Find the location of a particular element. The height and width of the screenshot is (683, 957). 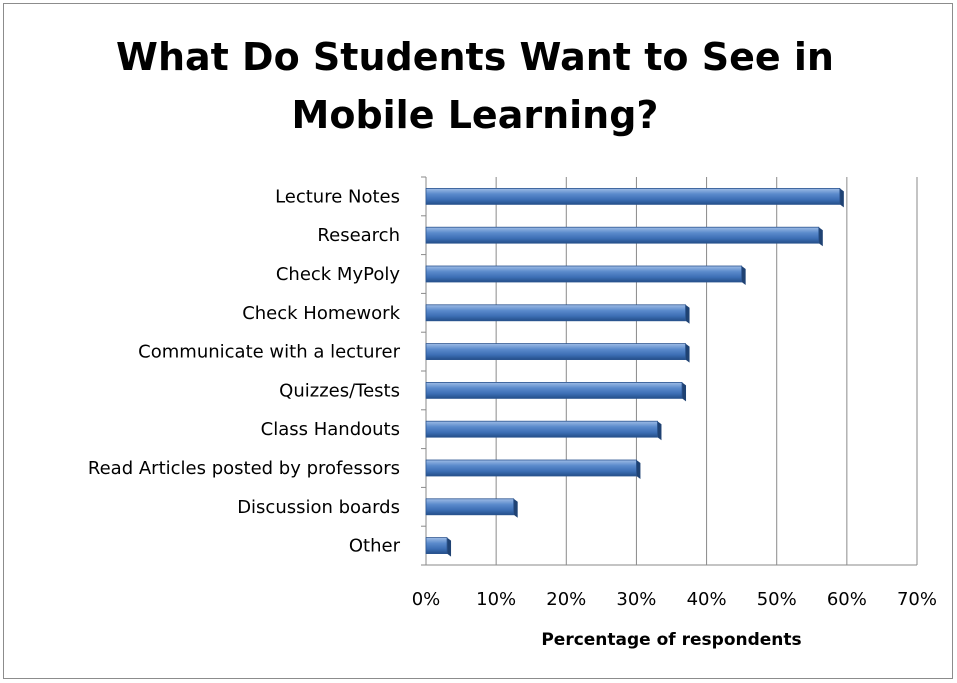

x-tick-label: 70% is located at coordinates (917, 599).